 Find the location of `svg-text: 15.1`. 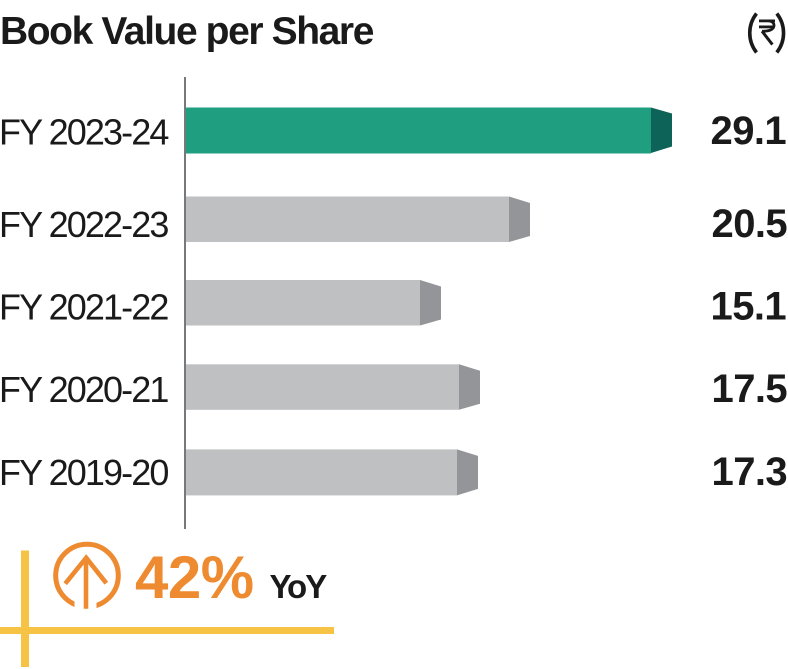

svg-text: 15.1 is located at coordinates (749, 307).